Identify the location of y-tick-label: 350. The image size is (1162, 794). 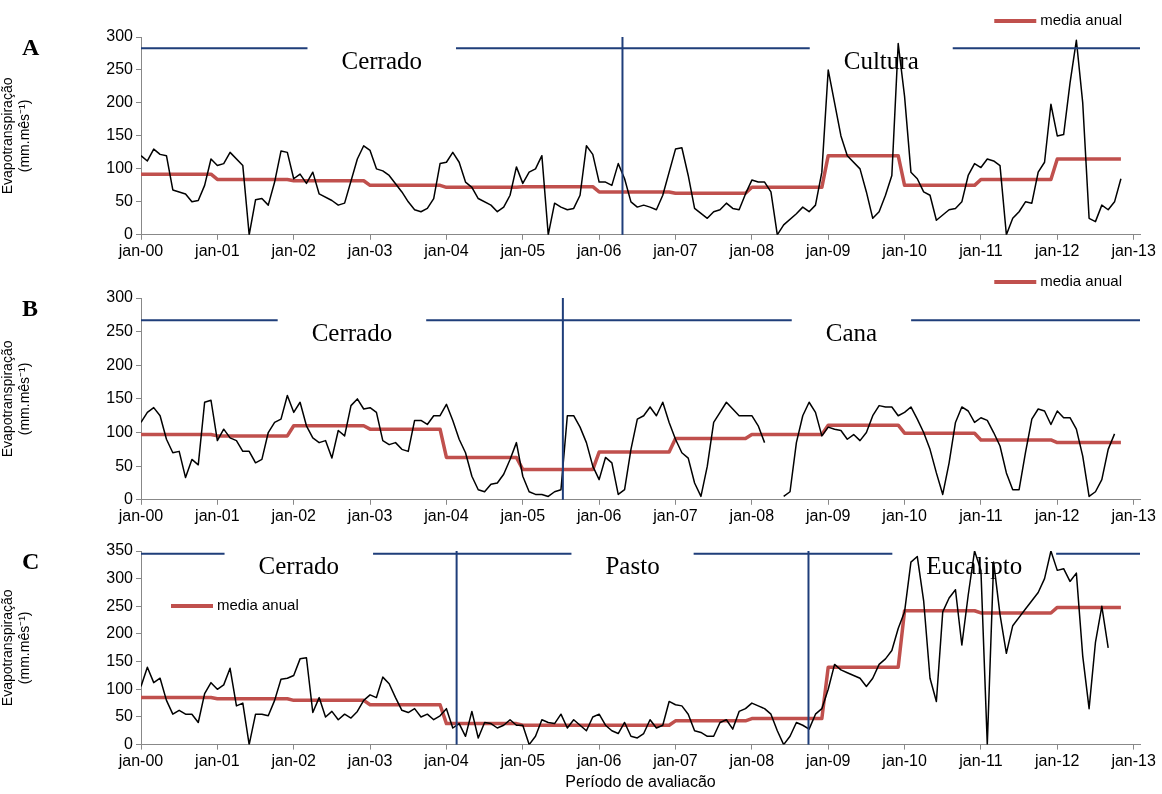
(120, 550).